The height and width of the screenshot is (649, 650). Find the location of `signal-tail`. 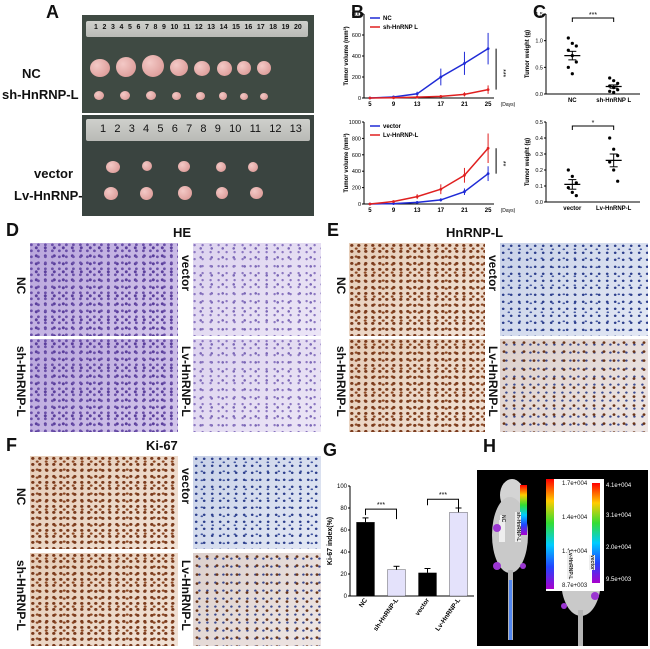

signal-tail is located at coordinates (510, 610).